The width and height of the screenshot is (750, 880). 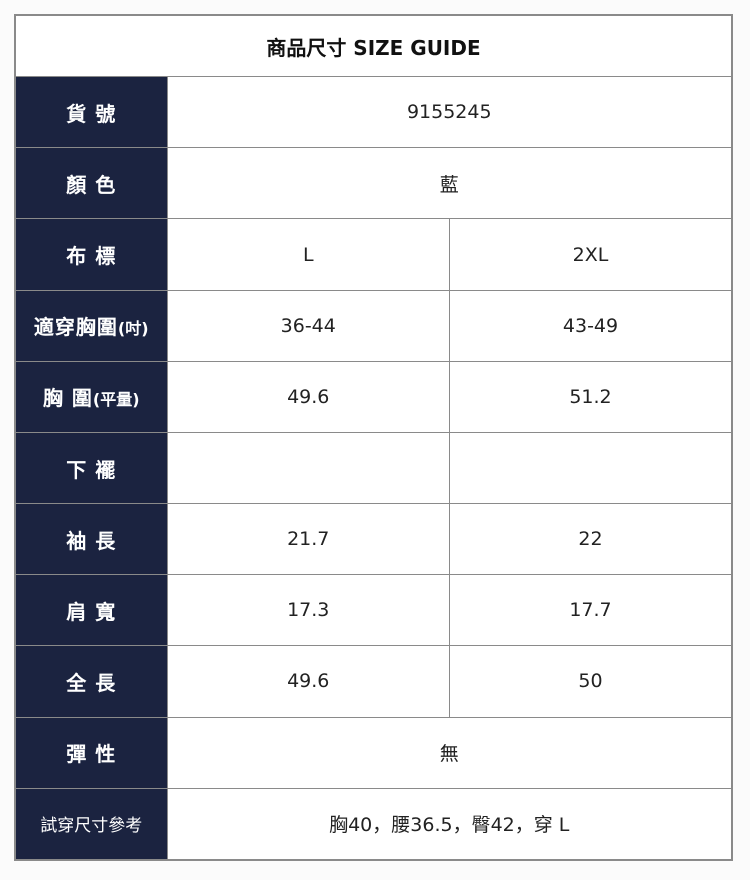 What do you see at coordinates (116, 400) in the screenshot?
I see `row-label-unit: (平量)` at bounding box center [116, 400].